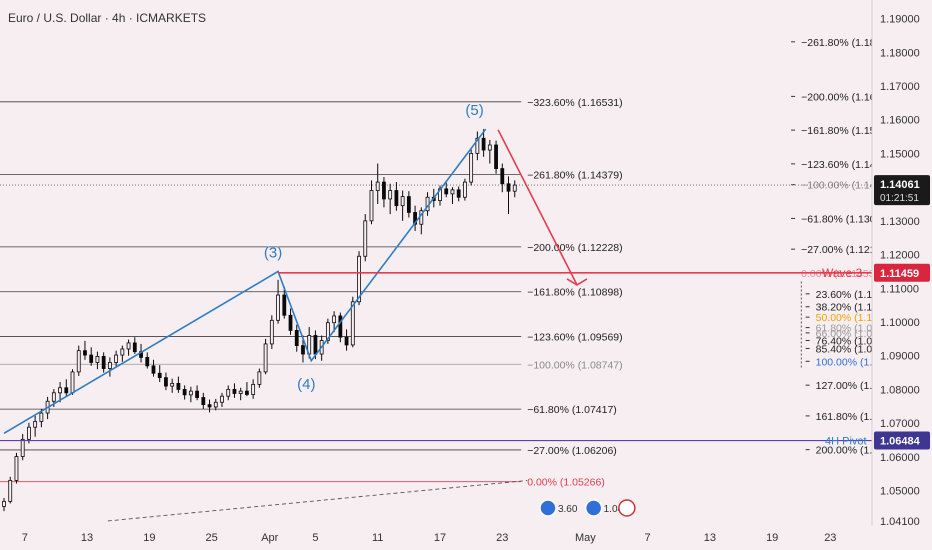 The width and height of the screenshot is (932, 550). Describe the element at coordinates (474, 110) in the screenshot. I see `wave-label-5: (5)` at that location.